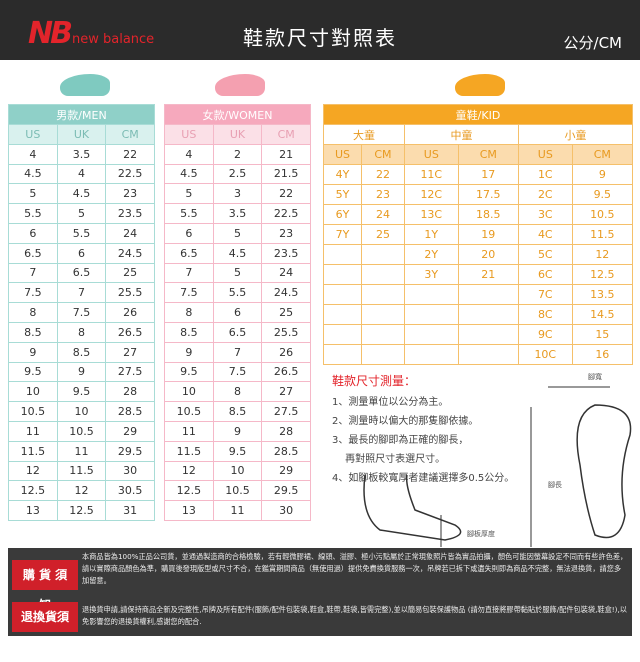 The height and width of the screenshot is (662, 640). Describe the element at coordinates (81, 114) in the screenshot. I see `table-title: 男款/MEN` at that location.